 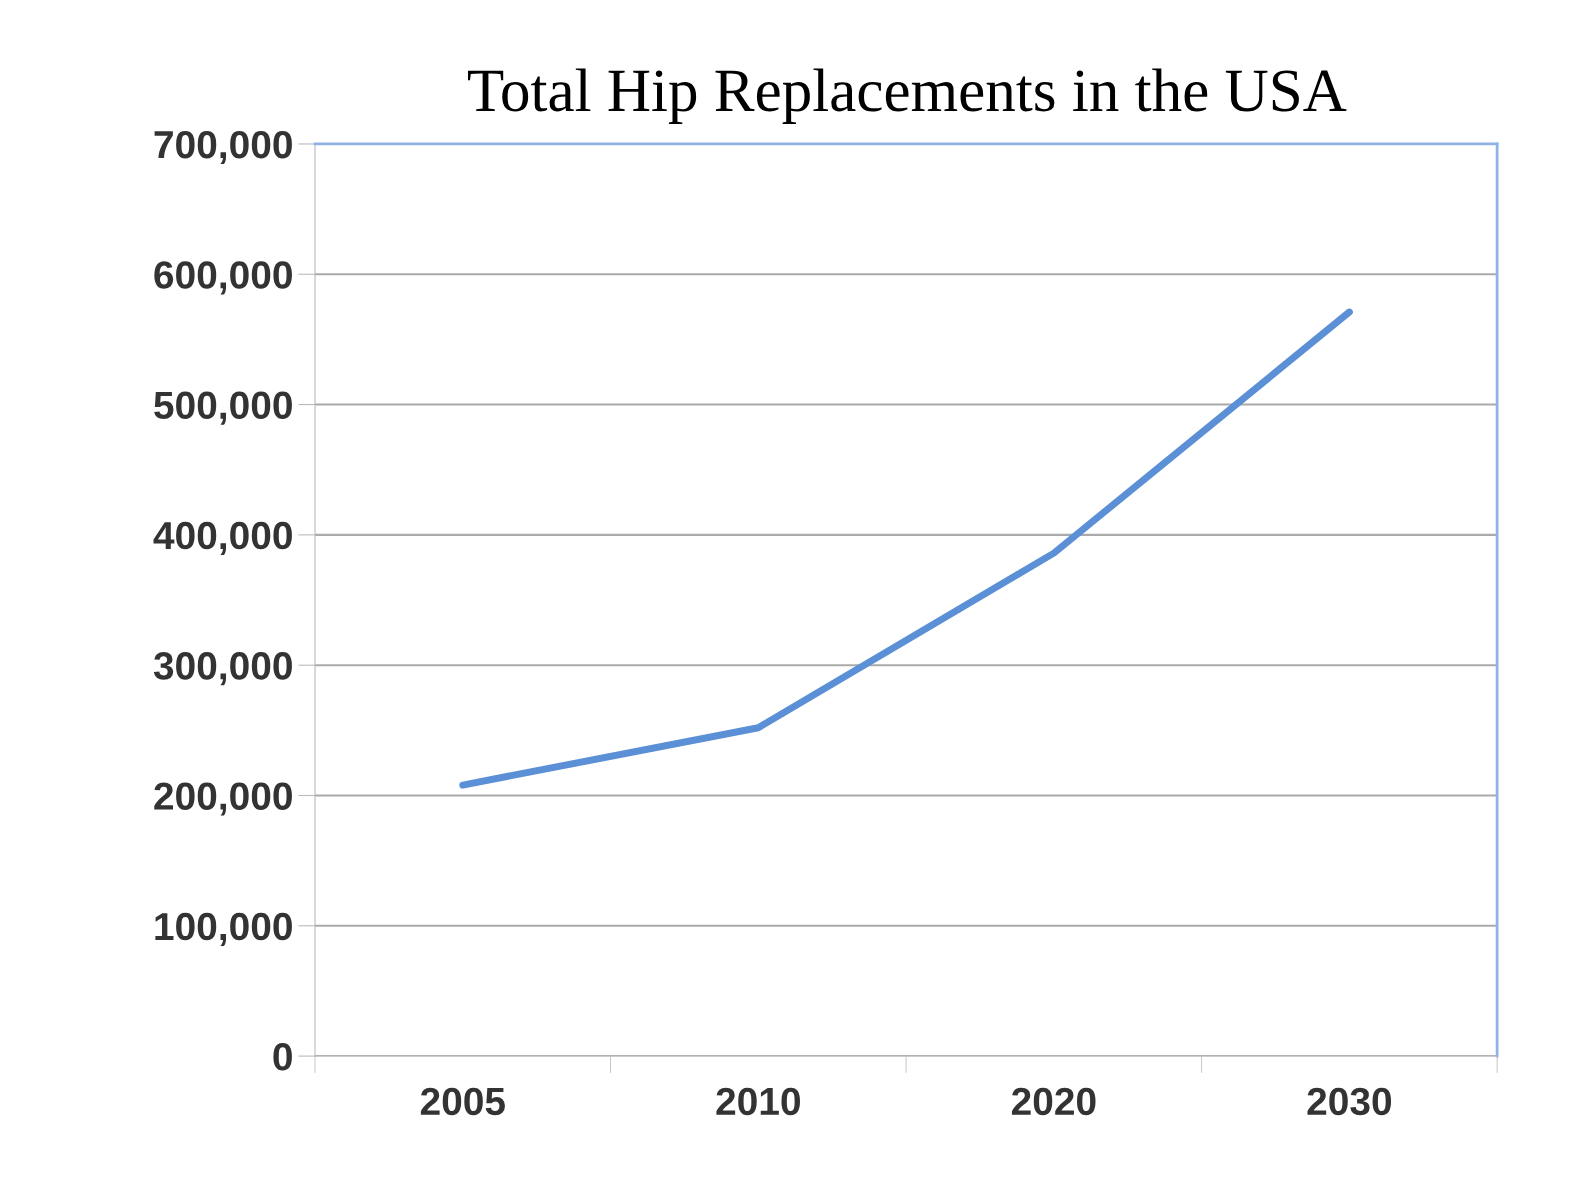 I want to click on x-tick-label: 2010, so click(x=758, y=1101).